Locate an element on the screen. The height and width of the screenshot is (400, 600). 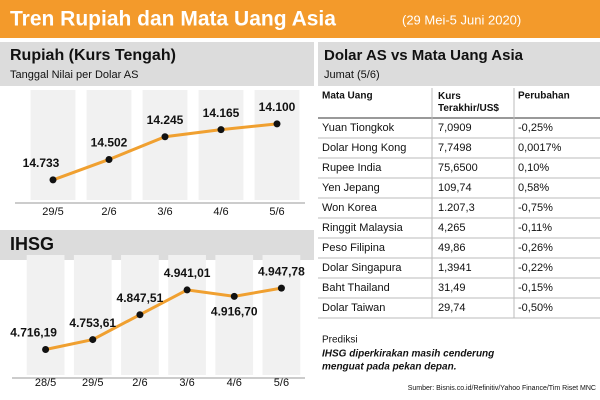
chart-title: Rupiah (Kurs Tengah) is located at coordinates (93, 55).